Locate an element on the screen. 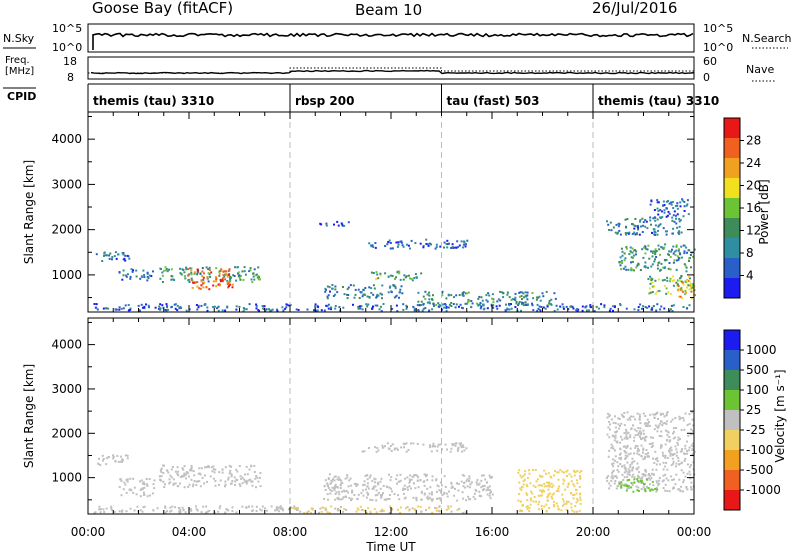 This screenshot has height=558, width=800. velocity-colorbar-tick-label: -100 is located at coordinates (759, 450).